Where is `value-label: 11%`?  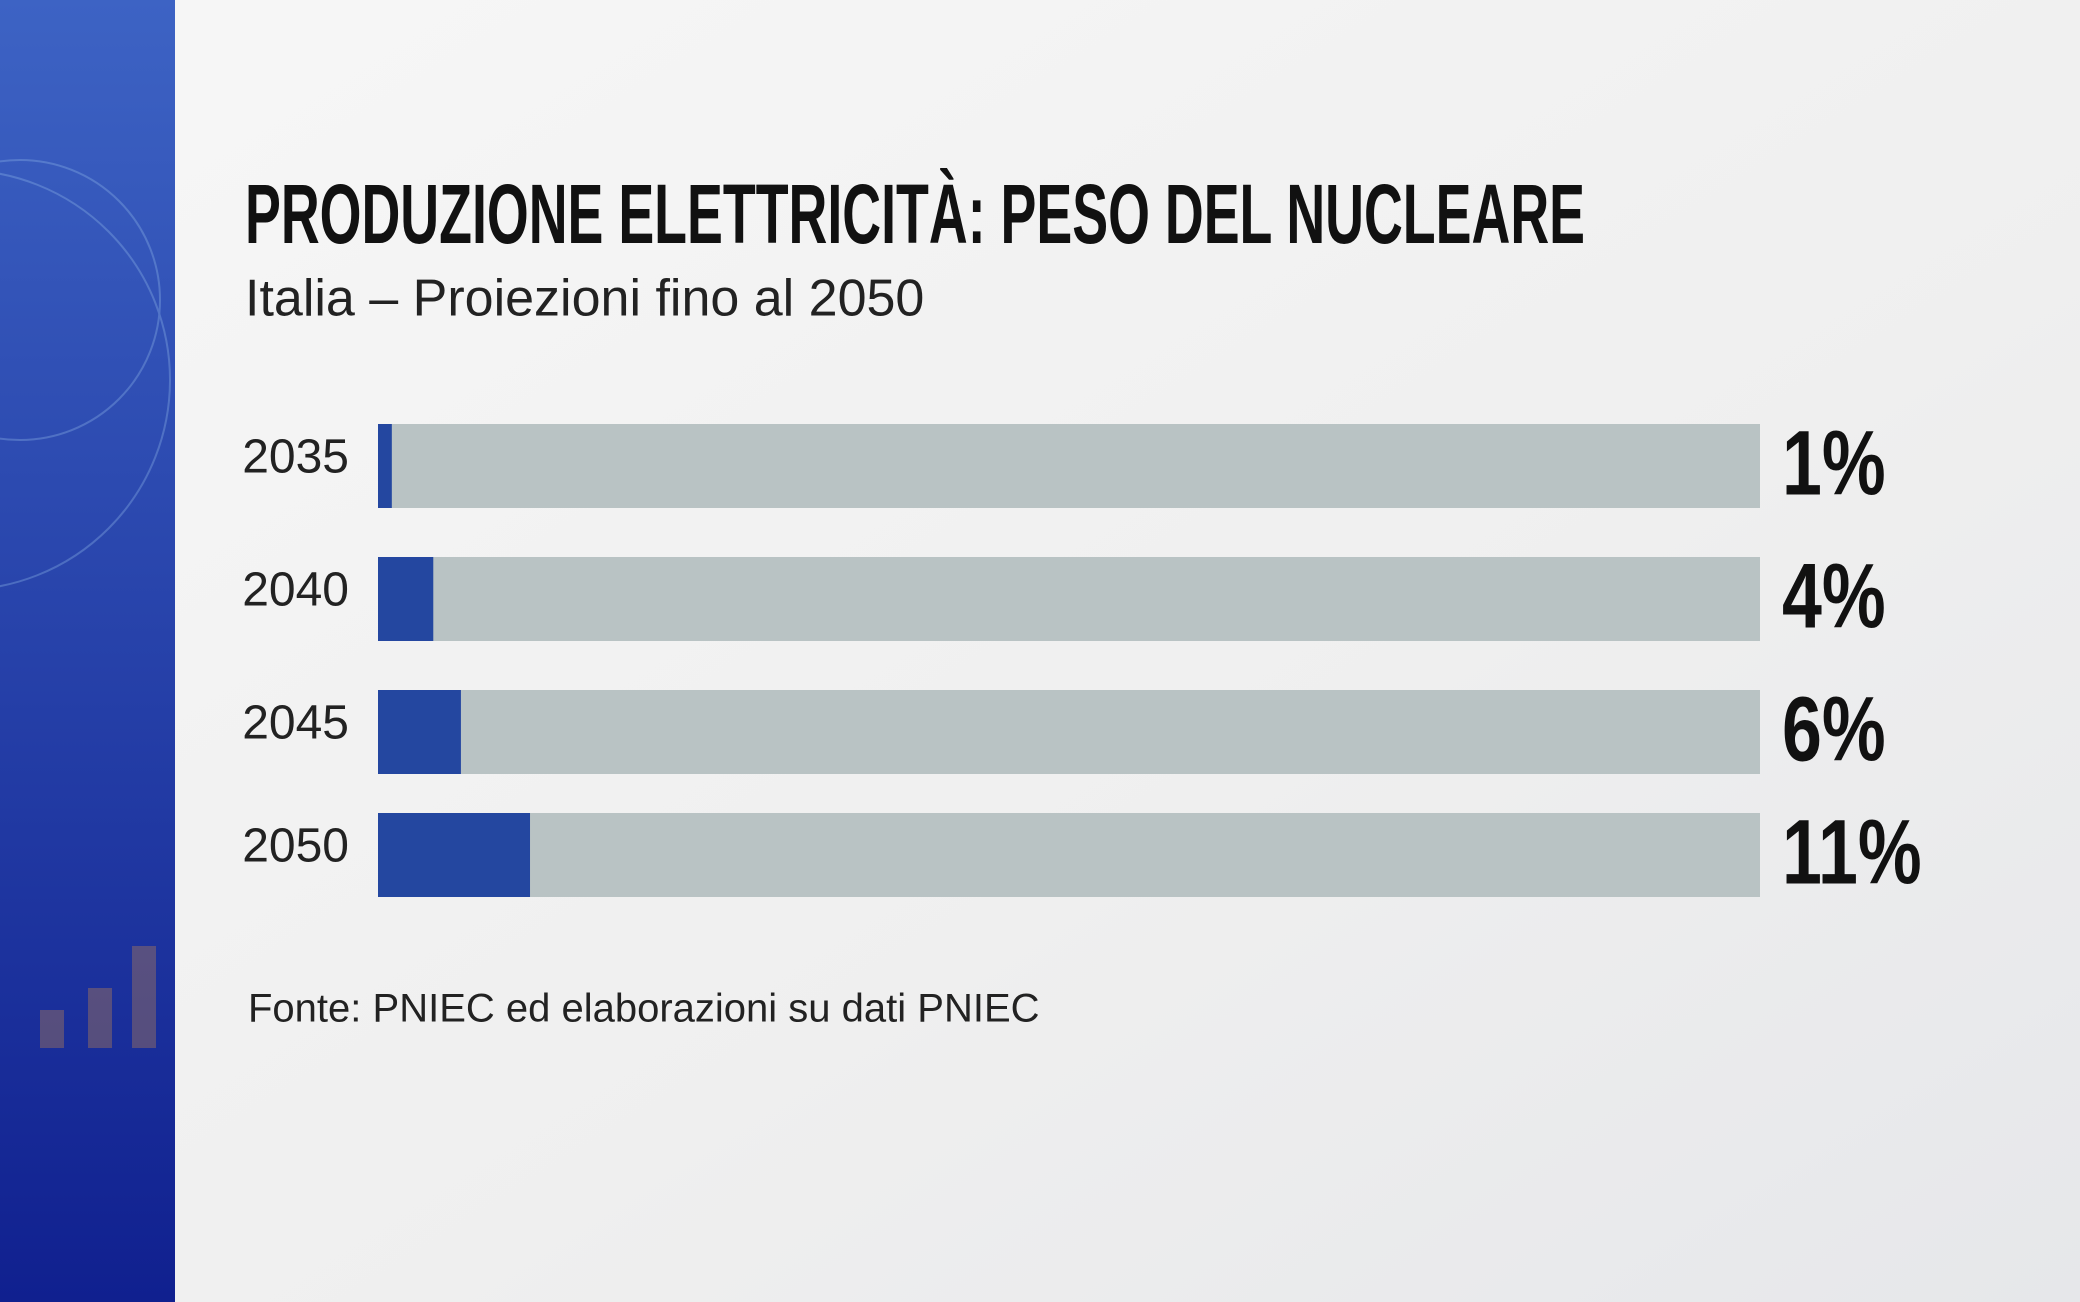 value-label: 11% is located at coordinates (1852, 852).